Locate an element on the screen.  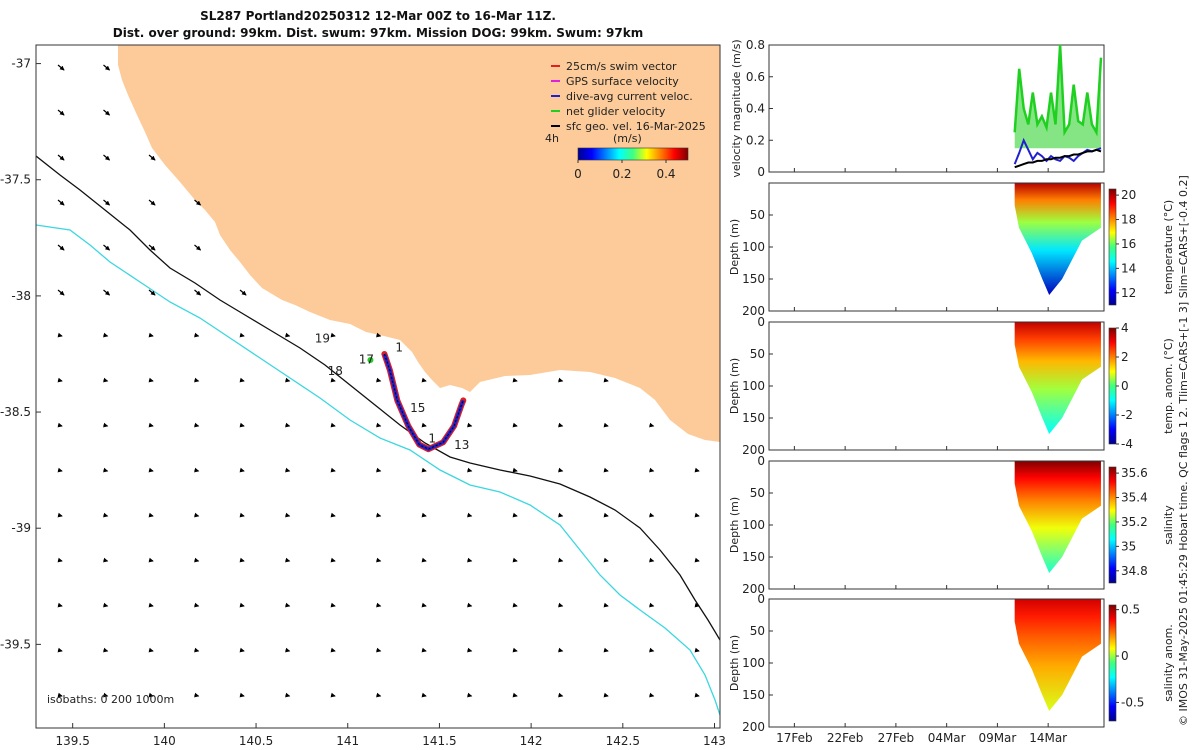
time-tick-label: 14Mar is located at coordinates (1048, 738).